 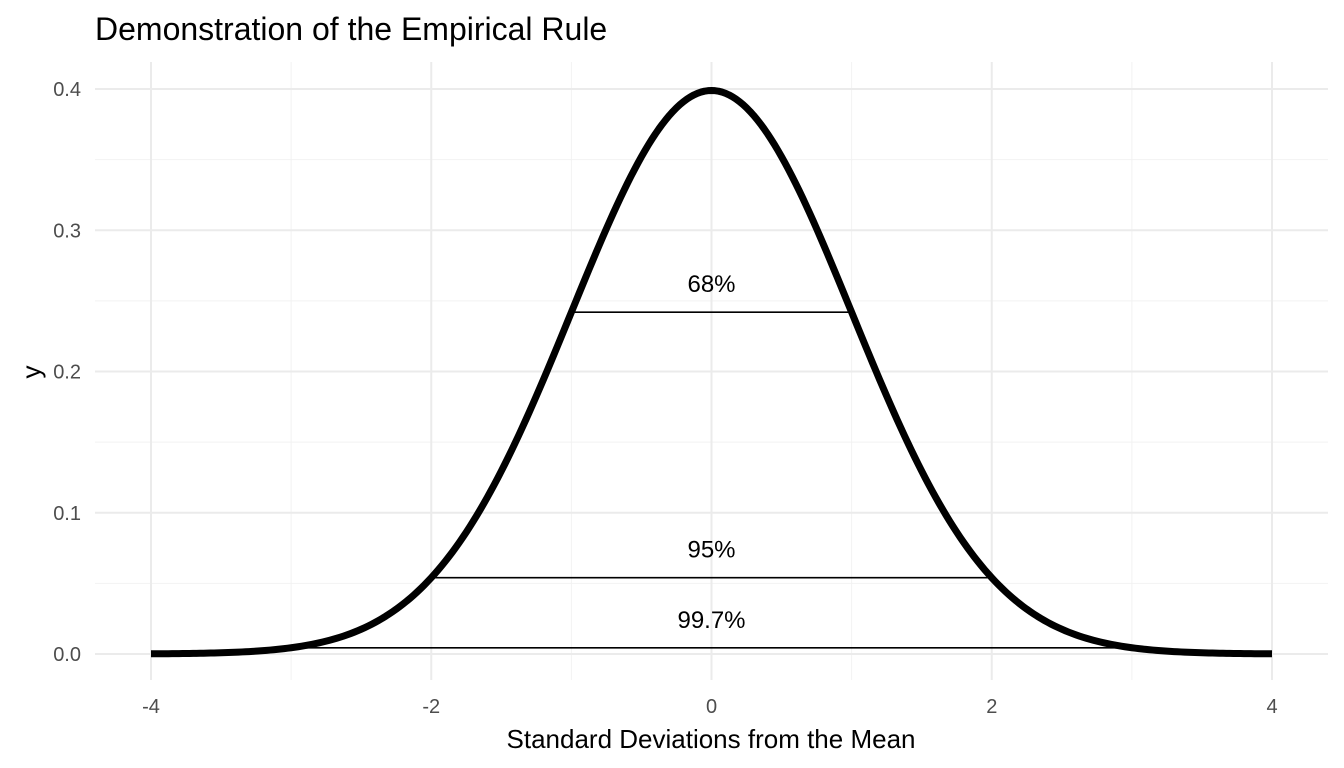 I want to click on x-axis-ticks: -4 -2 0 2 4, so click(x=709, y=707).